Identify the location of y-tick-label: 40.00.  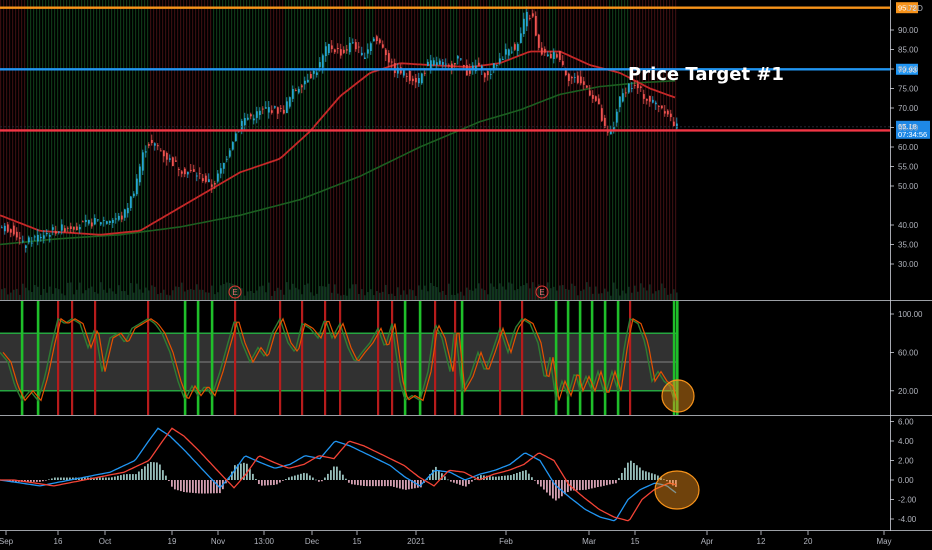
(908, 225).